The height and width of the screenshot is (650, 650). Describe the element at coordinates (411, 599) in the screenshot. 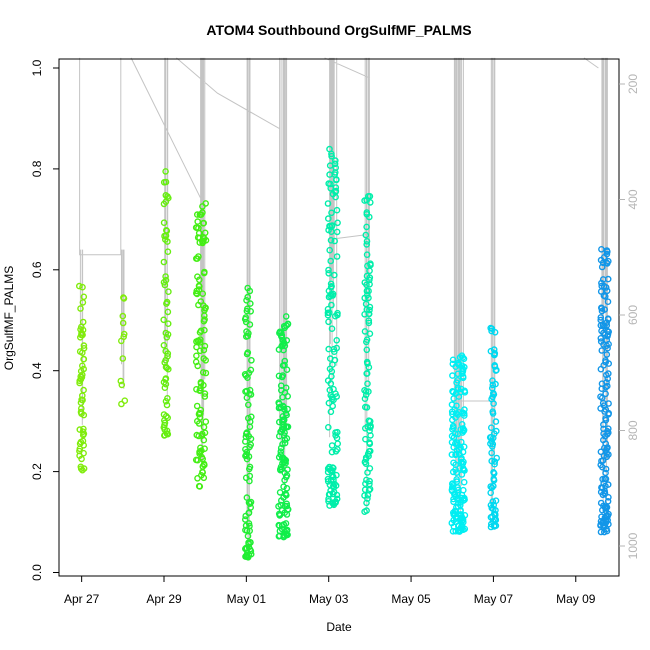

I see `x-tick-label: May 05` at that location.